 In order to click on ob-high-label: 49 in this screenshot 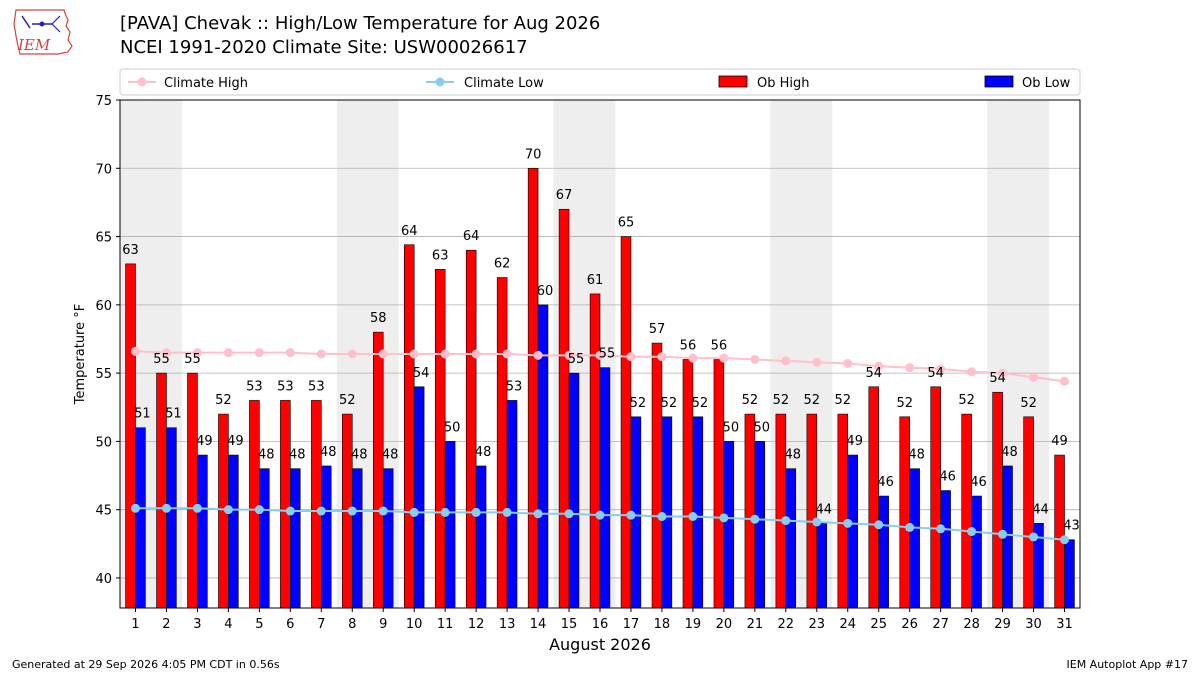, I will do `click(1059, 441)`.